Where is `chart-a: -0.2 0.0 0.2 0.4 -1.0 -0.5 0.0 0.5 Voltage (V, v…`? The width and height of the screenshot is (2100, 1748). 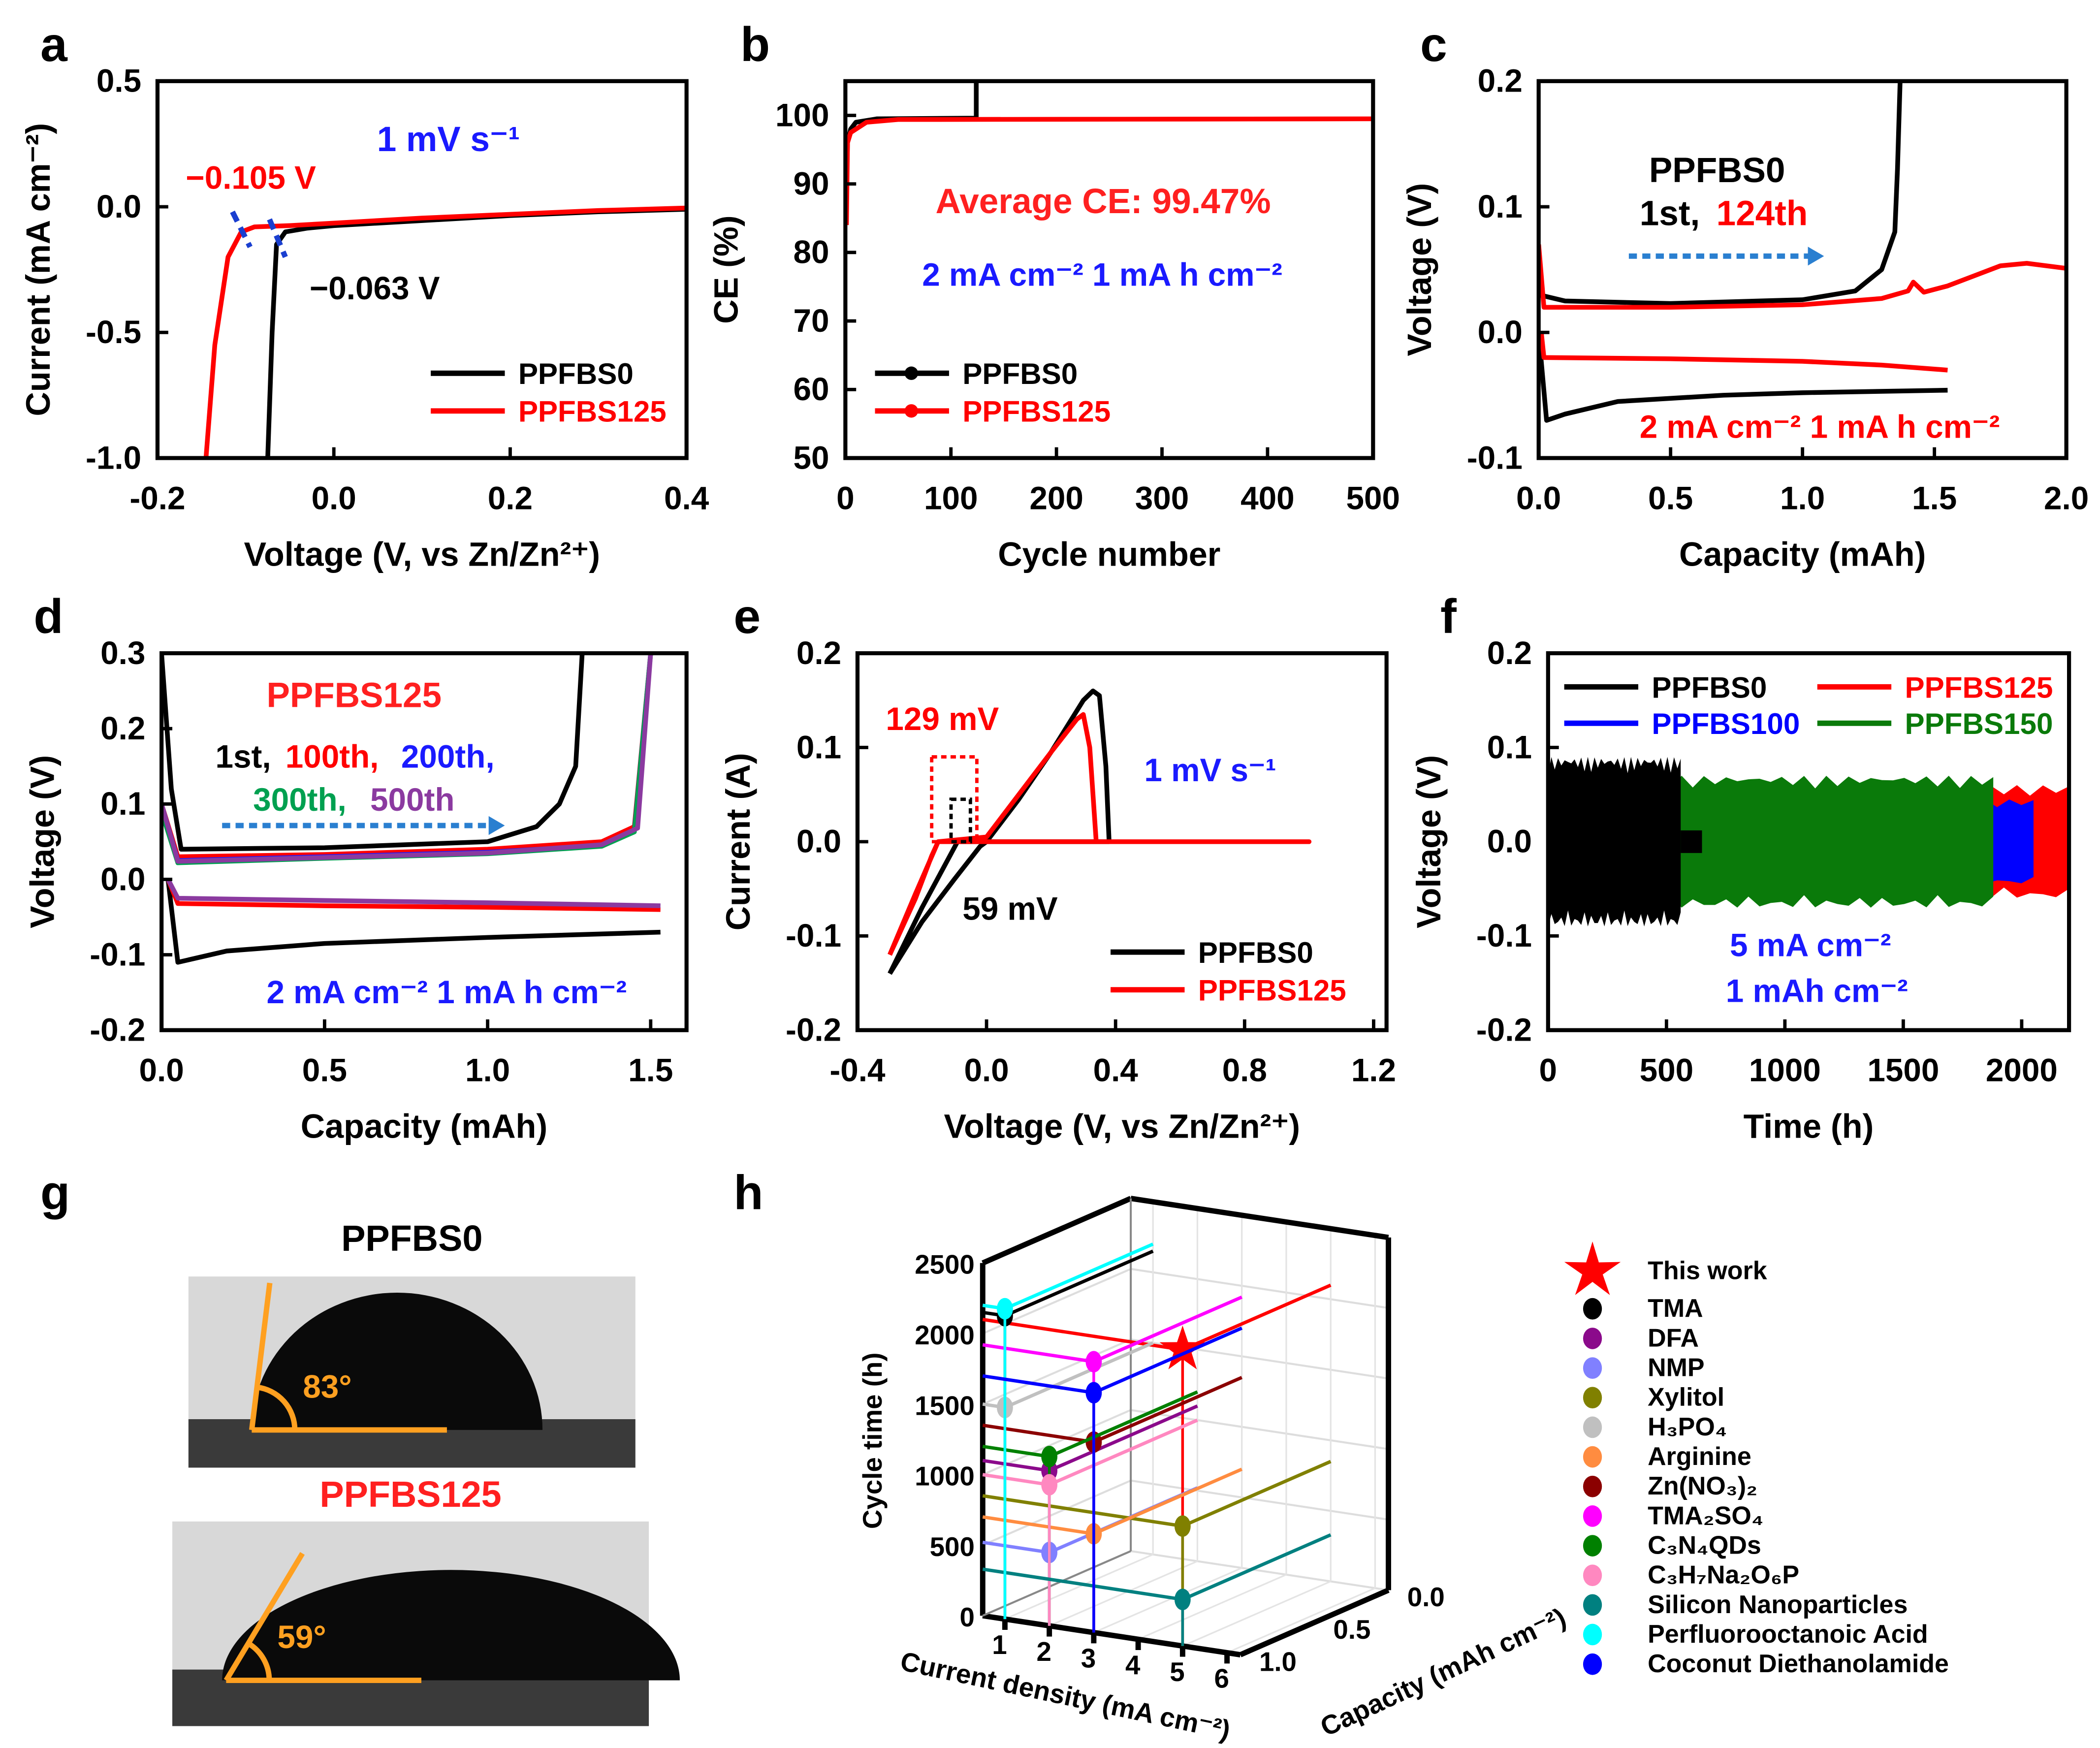
chart-a: -0.2 0.0 0.2 0.4 -1.0 -0.5 0.0 0.5 Voltage (V, v… is located at coordinates (364, 318).